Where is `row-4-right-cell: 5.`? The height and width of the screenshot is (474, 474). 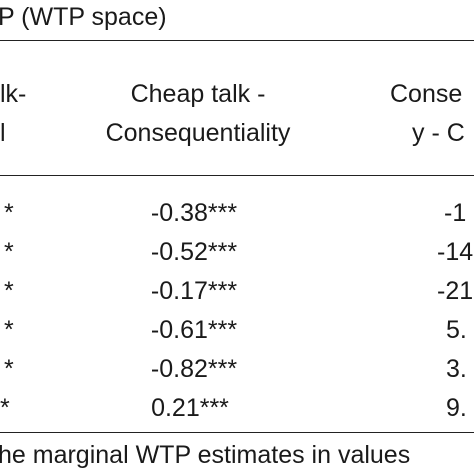
row-4-right-cell: 5. is located at coordinates (456, 330).